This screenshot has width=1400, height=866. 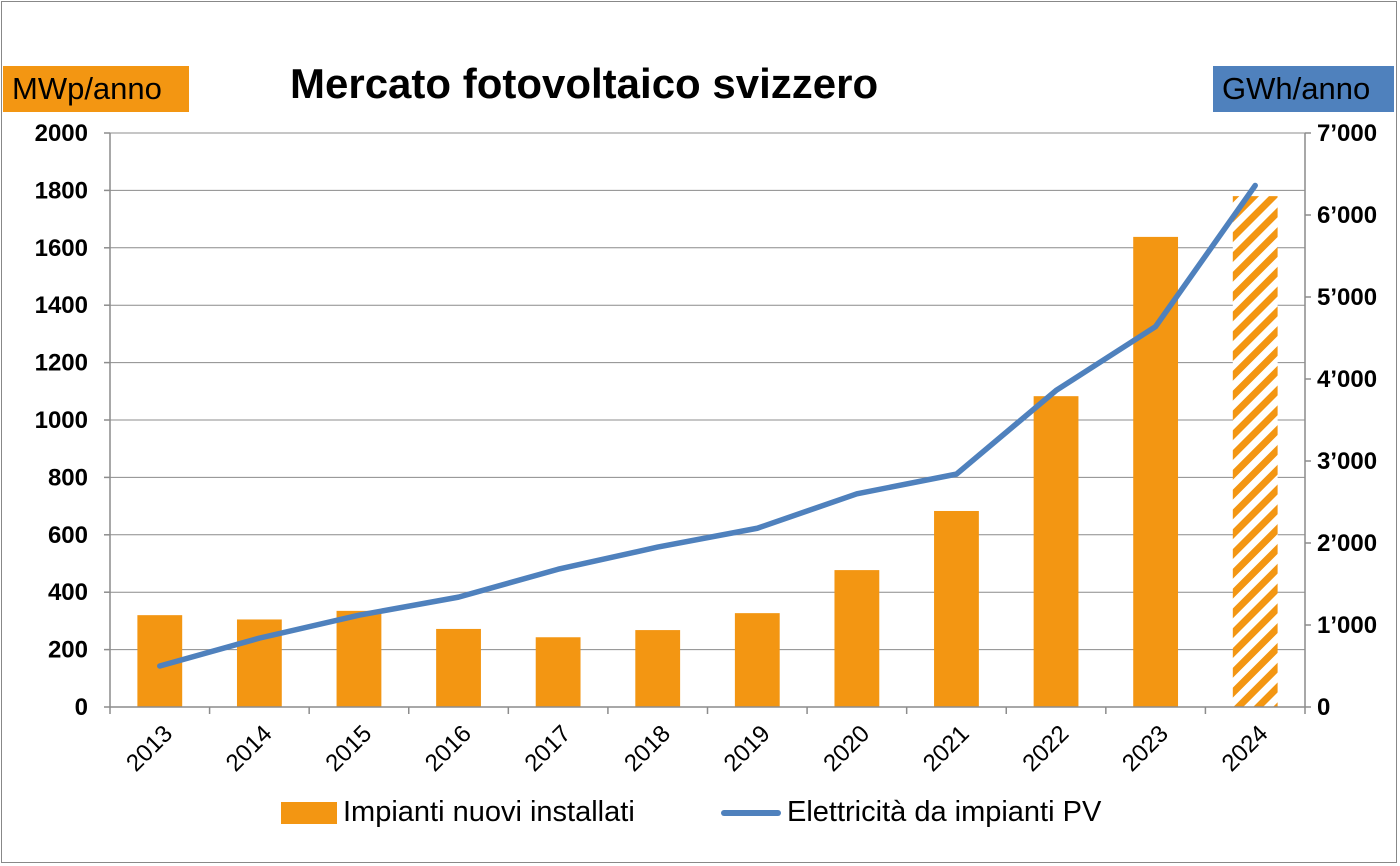 What do you see at coordinates (61, 305) in the screenshot?
I see `left-axis-tick-label: 1400` at bounding box center [61, 305].